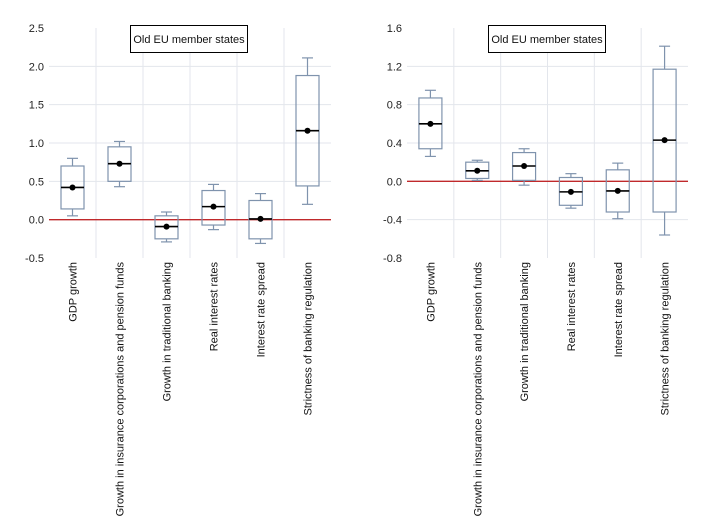 Image resolution: width=720 pixels, height=528 pixels. What do you see at coordinates (36, 106) in the screenshot?
I see `y-tick-label: 1.5` at bounding box center [36, 106].